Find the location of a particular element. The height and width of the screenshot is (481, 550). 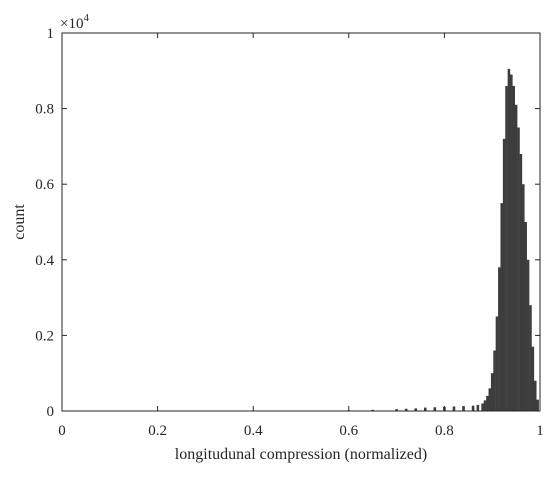

y-multiplier-label: ×10⁴ is located at coordinates (74, 22).